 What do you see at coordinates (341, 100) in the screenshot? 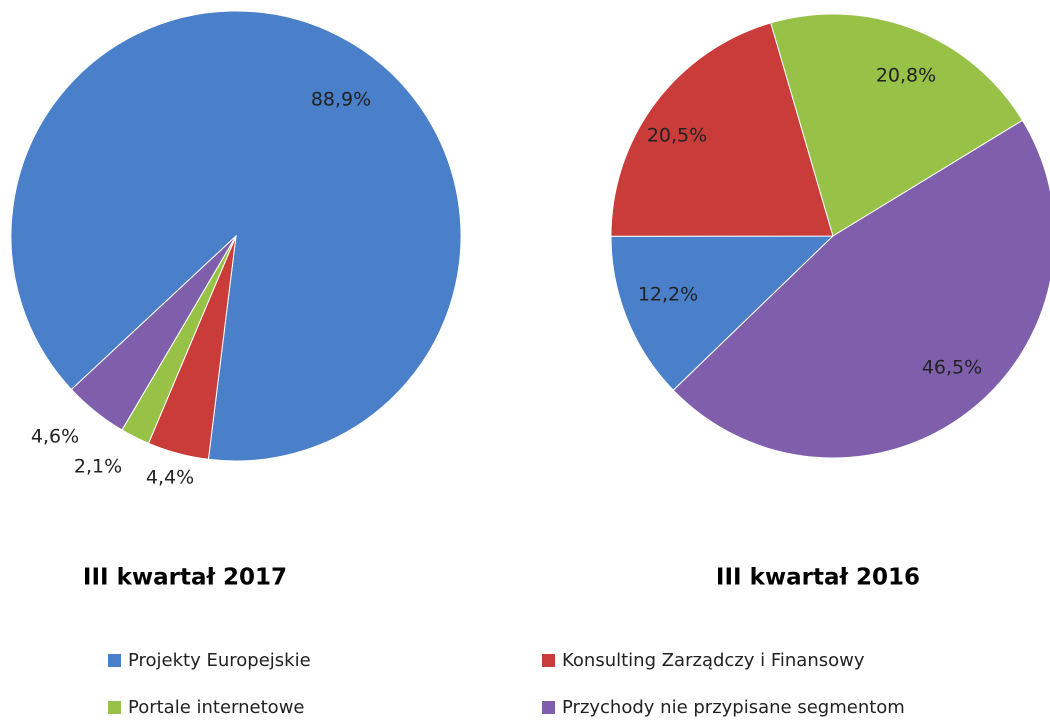
I see `data-label: 88,9%` at bounding box center [341, 100].